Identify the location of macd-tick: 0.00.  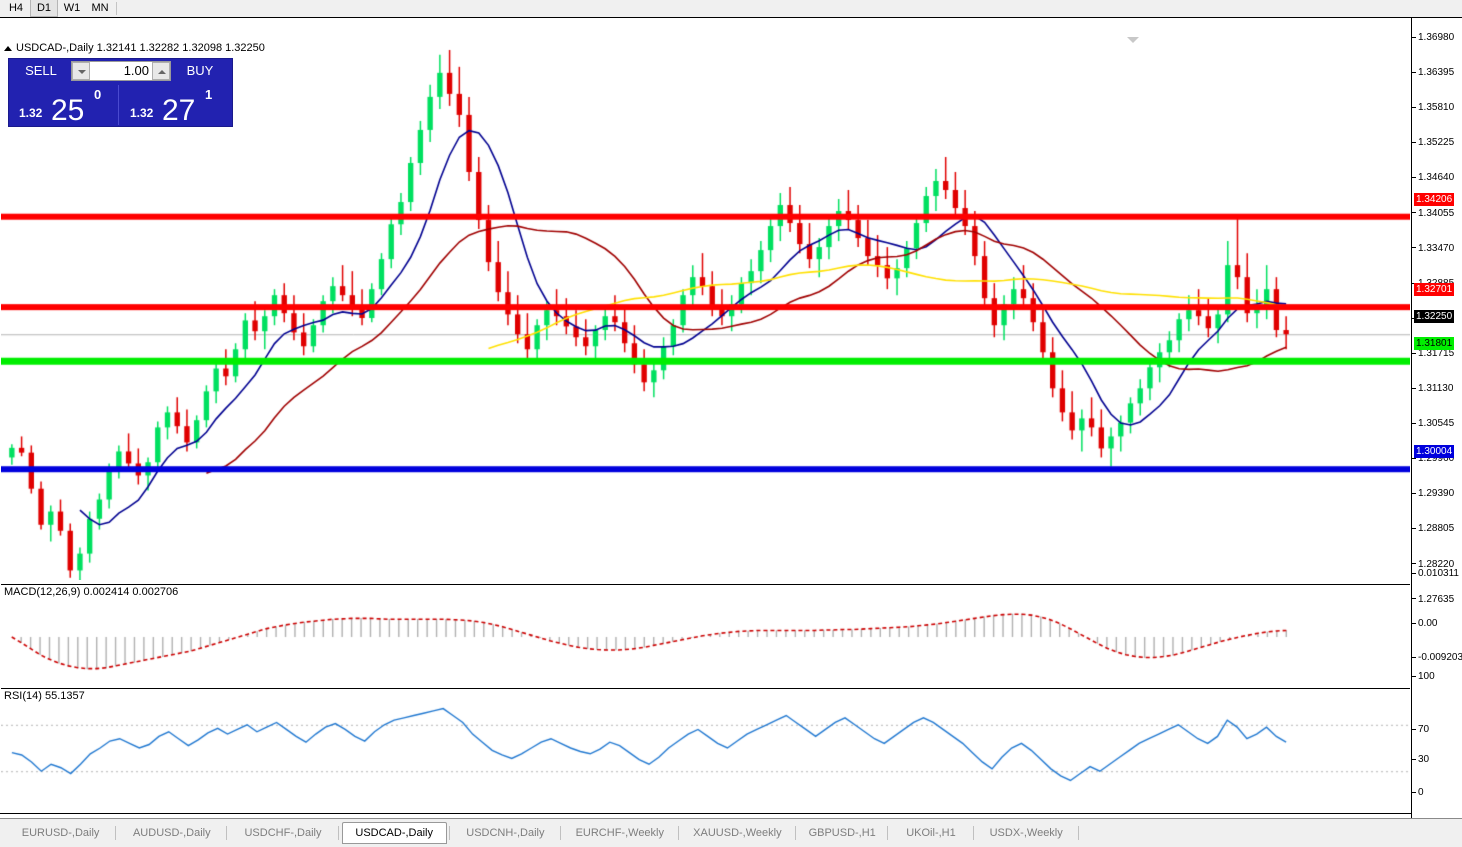
(1424, 623).